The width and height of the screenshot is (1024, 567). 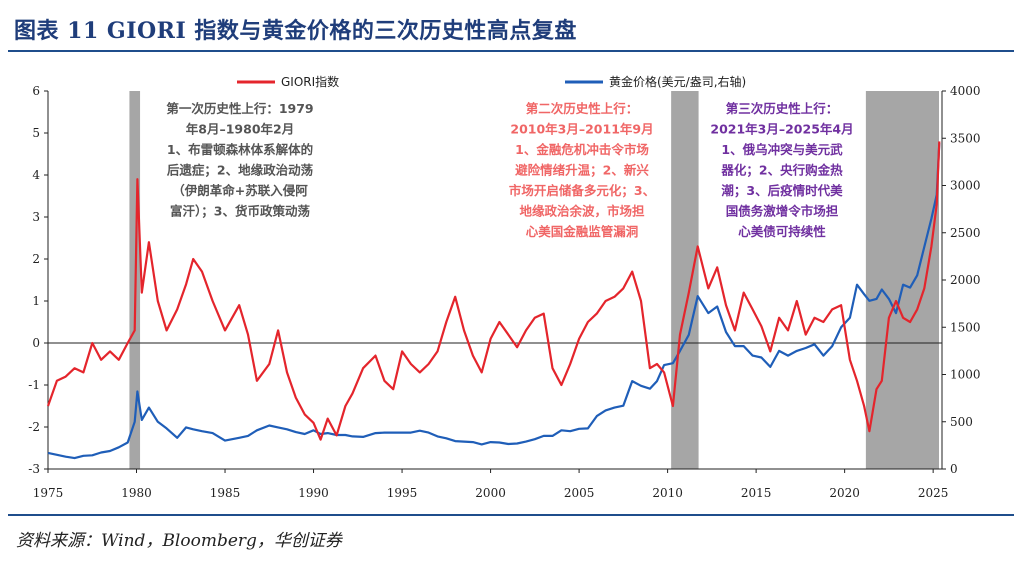 What do you see at coordinates (782, 108) in the screenshot?
I see `annotation-3-line-1: 第三次历史性上行：` at bounding box center [782, 108].